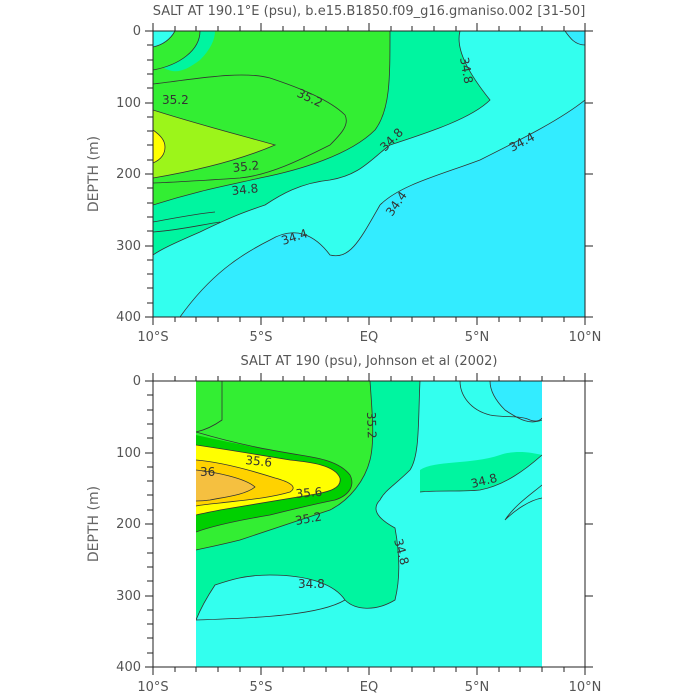 The width and height of the screenshot is (700, 700). What do you see at coordinates (152, 687) in the screenshot?
I see `bot-xtick-10s: 10°S` at bounding box center [152, 687].